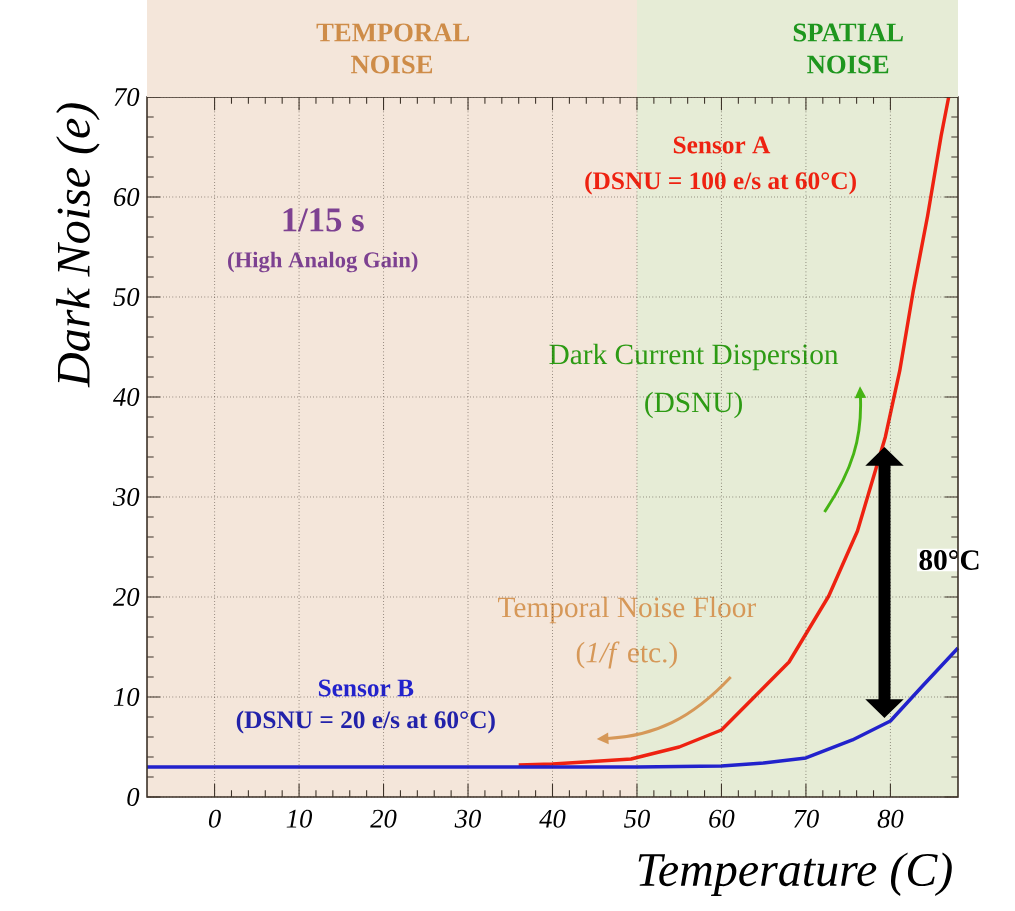 This screenshot has width=1015, height=911. I want to click on annotation: (1/f etc.), so click(626, 655).